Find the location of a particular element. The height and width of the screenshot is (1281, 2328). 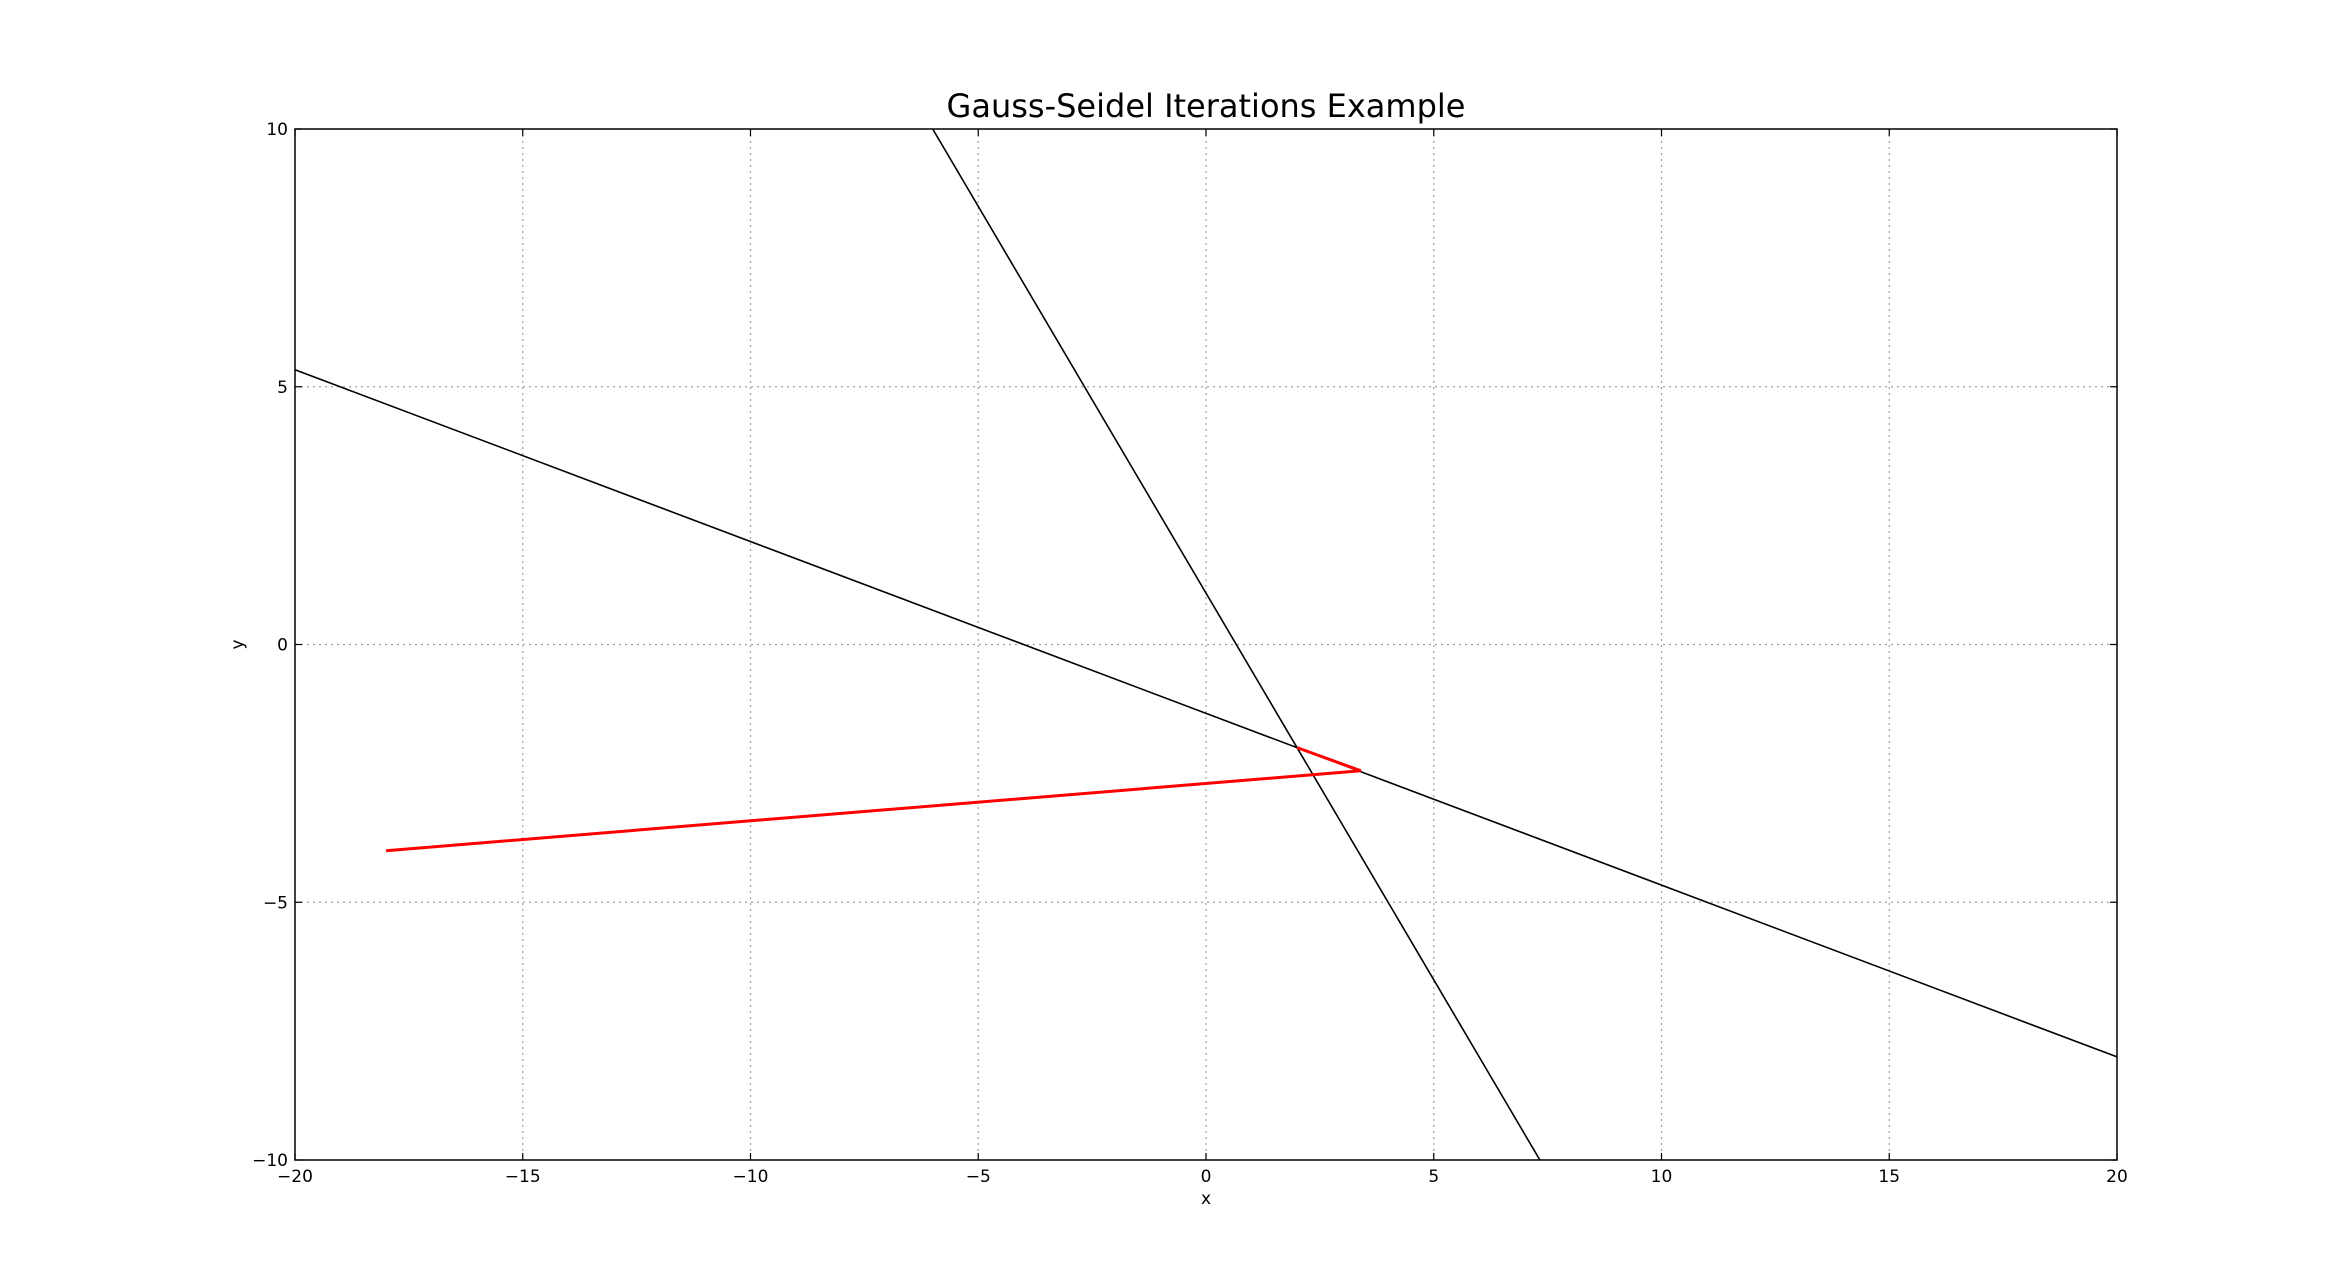

x-tick-label: 5 is located at coordinates (1433, 1177).